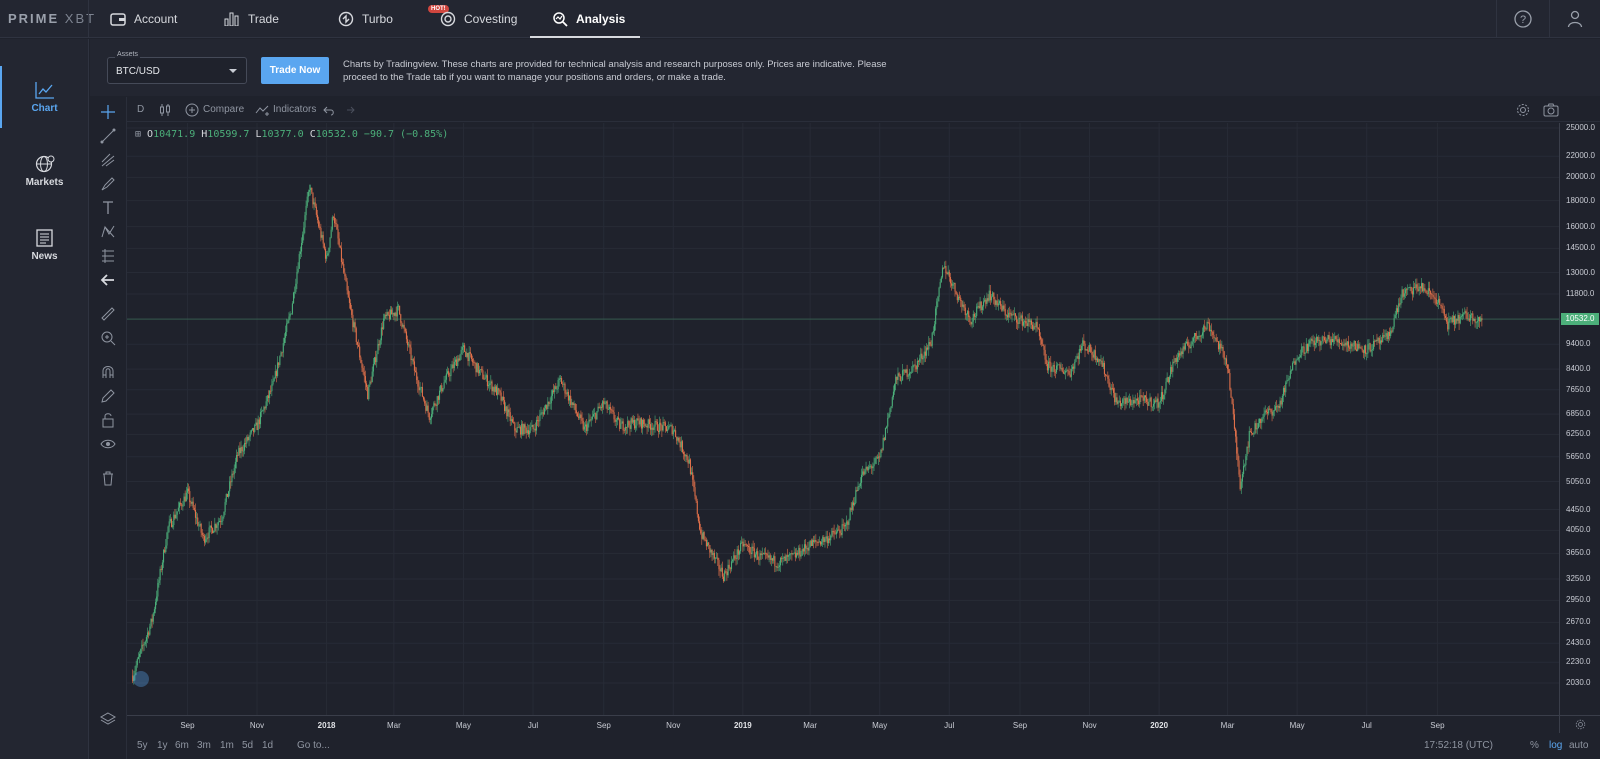  I want to click on brush-tool, so click(108, 184).